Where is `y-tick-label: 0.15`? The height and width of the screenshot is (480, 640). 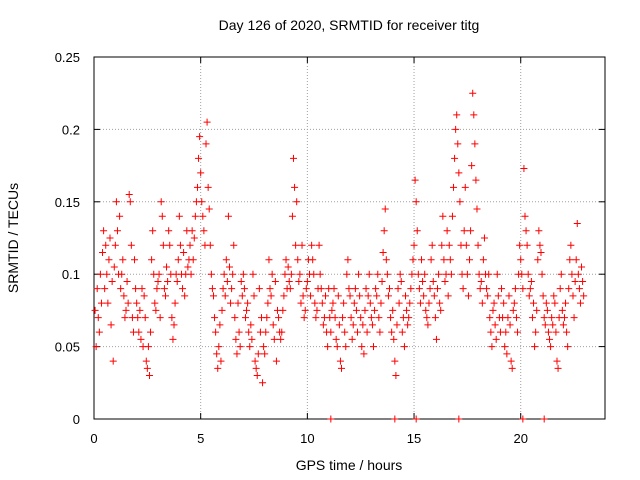 y-tick-label: 0.15 is located at coordinates (67, 202).